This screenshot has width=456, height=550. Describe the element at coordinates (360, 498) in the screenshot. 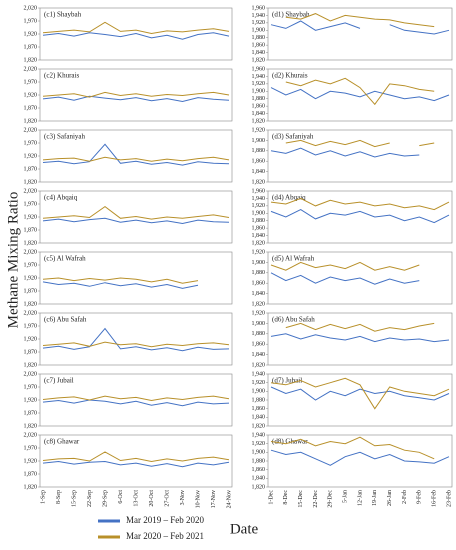

I see `x-tick-label: 12-Jan` at that location.